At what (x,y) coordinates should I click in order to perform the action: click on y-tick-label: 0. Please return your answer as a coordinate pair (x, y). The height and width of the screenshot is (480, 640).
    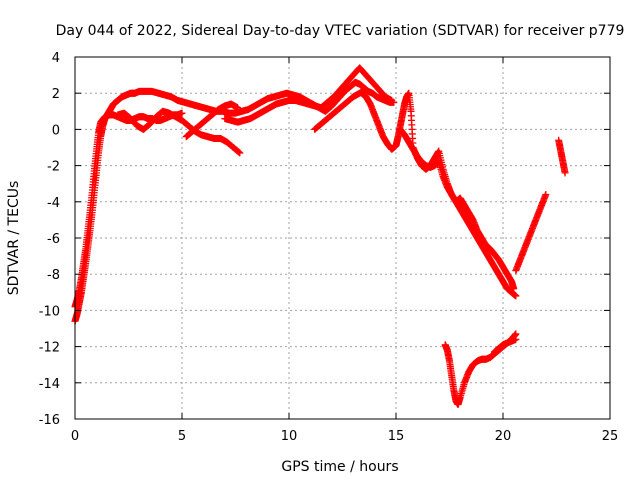
    Looking at the image, I should click on (56, 130).